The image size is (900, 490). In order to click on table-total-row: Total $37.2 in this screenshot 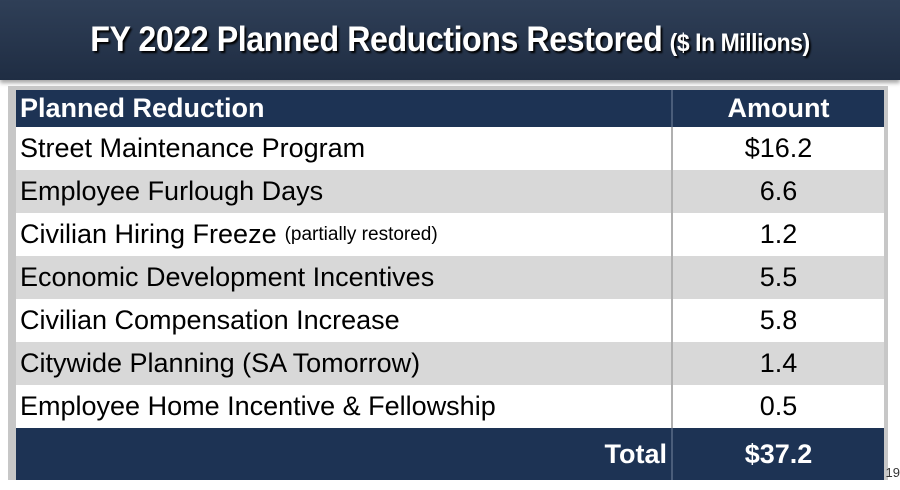, I will do `click(450, 454)`.